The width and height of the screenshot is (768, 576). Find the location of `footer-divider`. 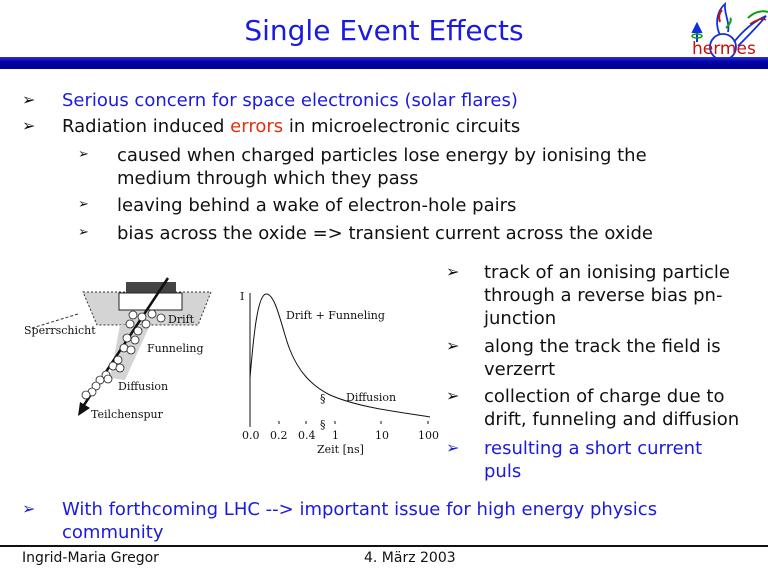

footer-divider is located at coordinates (384, 546).